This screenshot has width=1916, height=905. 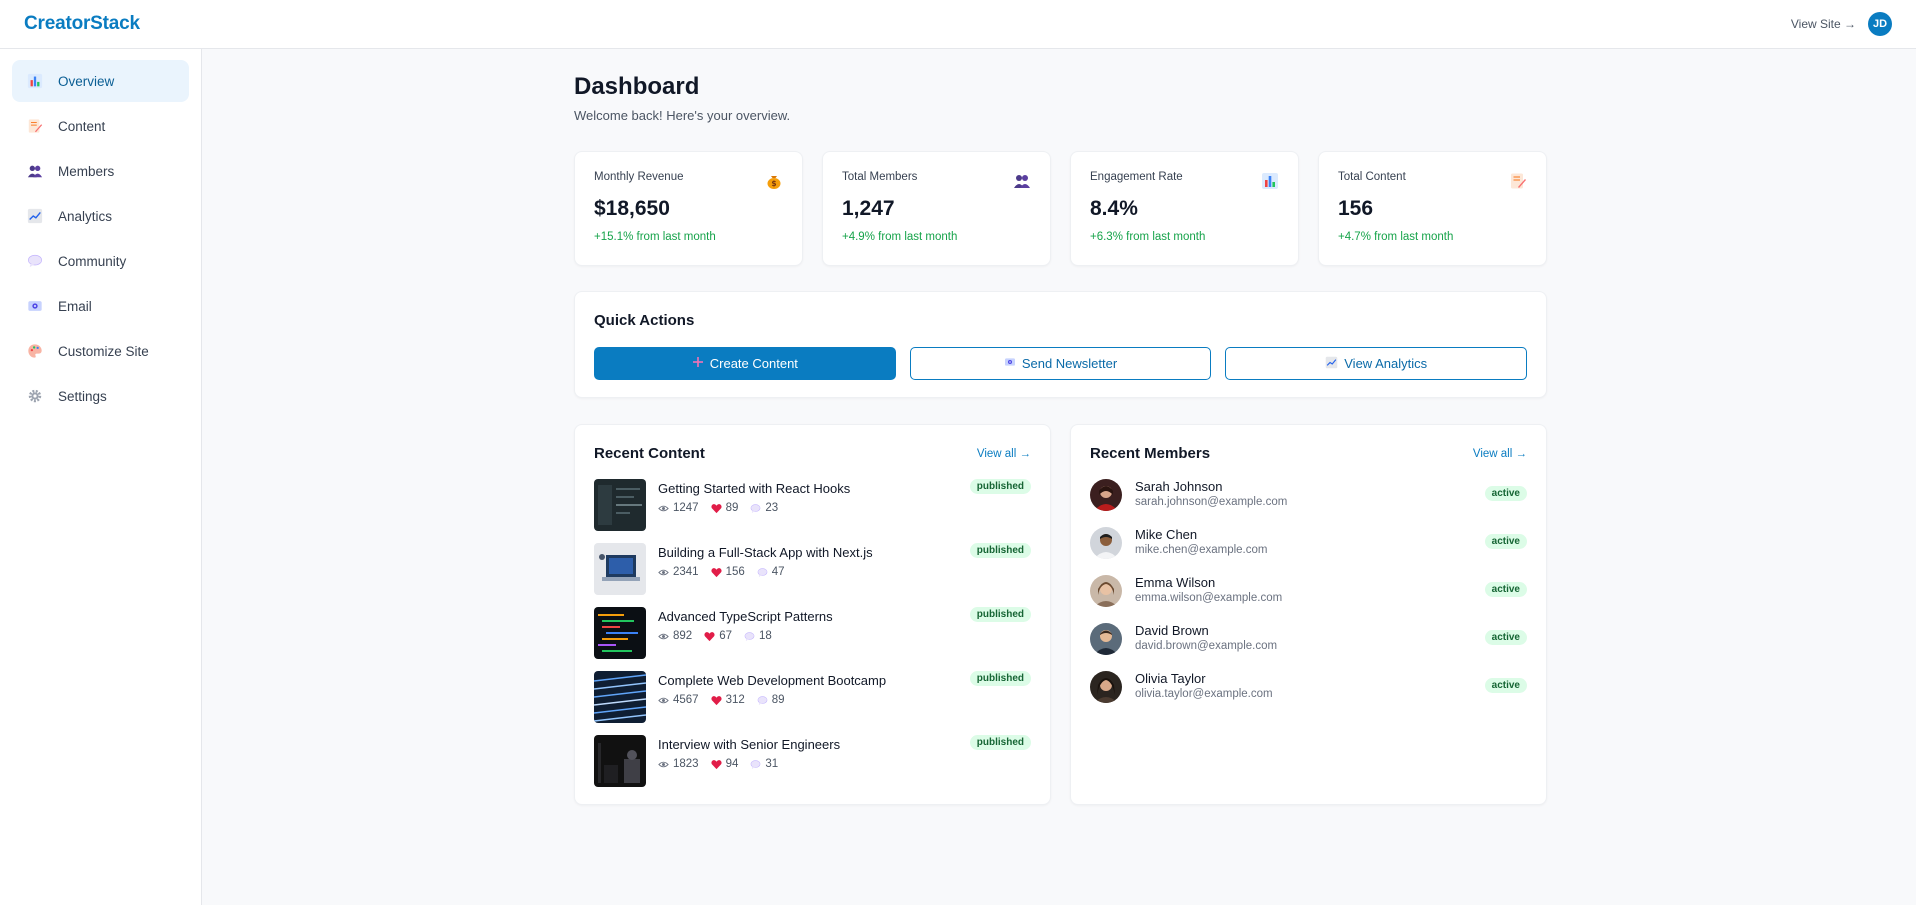 I want to click on sidebar-item-content: Content, so click(x=100, y=126).